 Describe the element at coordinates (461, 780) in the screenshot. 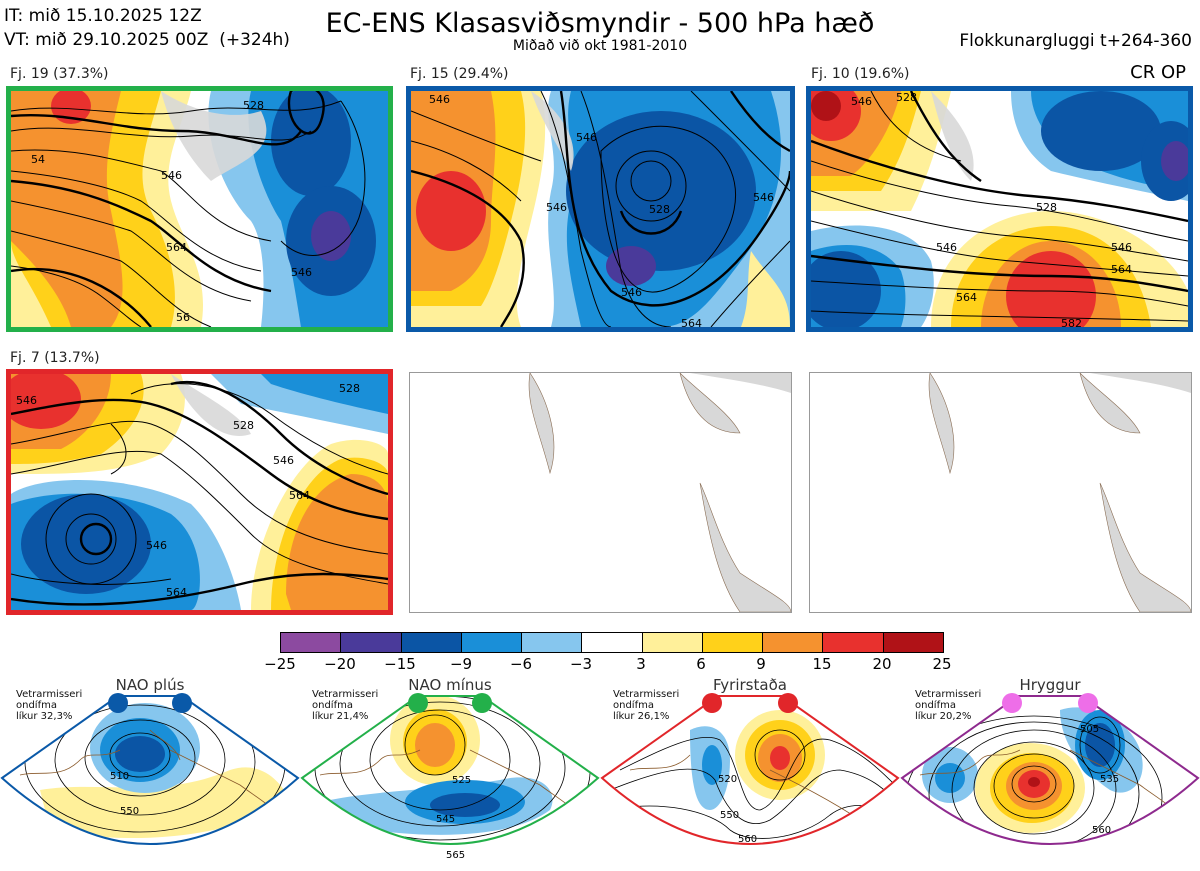

I see `regime-contour-label: 525` at that location.